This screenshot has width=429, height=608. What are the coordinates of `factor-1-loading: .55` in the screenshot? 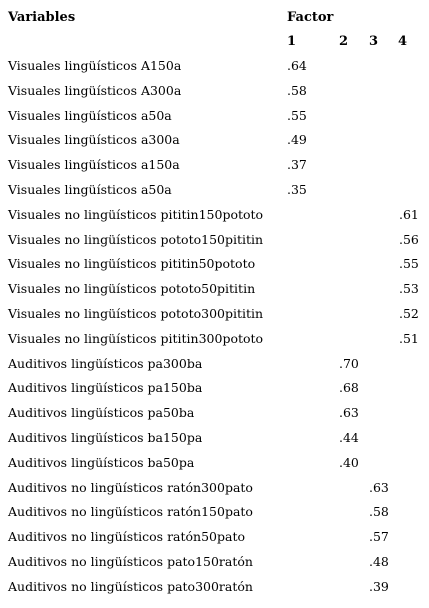 It's located at (297, 115).